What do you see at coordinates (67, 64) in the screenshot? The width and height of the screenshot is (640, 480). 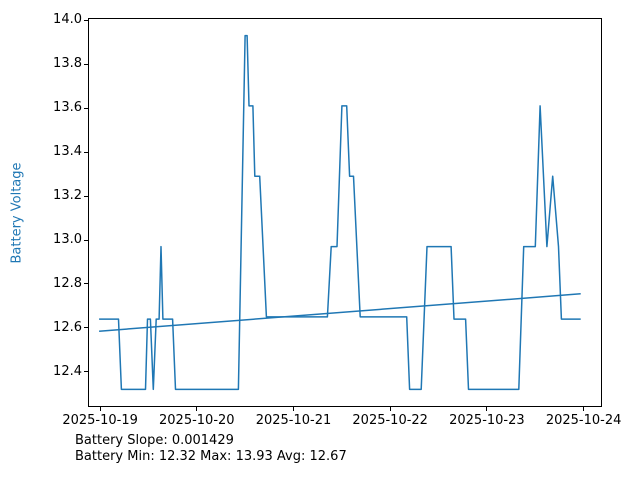 I see `y-tick-label: 13.8` at bounding box center [67, 64].